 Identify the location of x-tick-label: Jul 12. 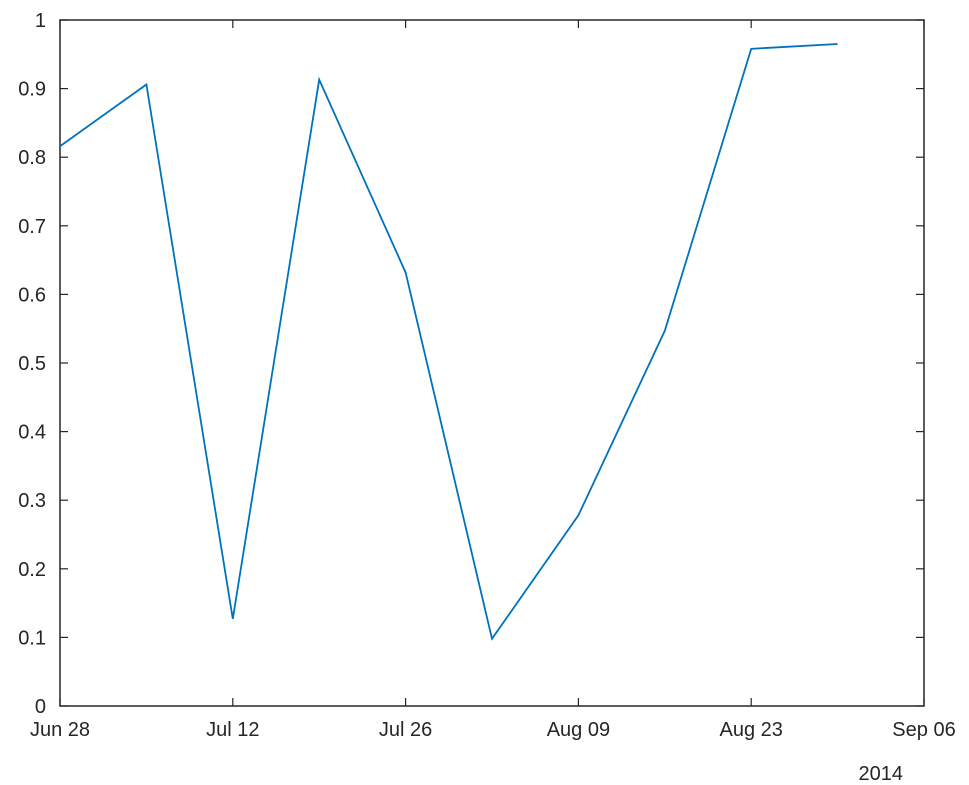
(232, 730).